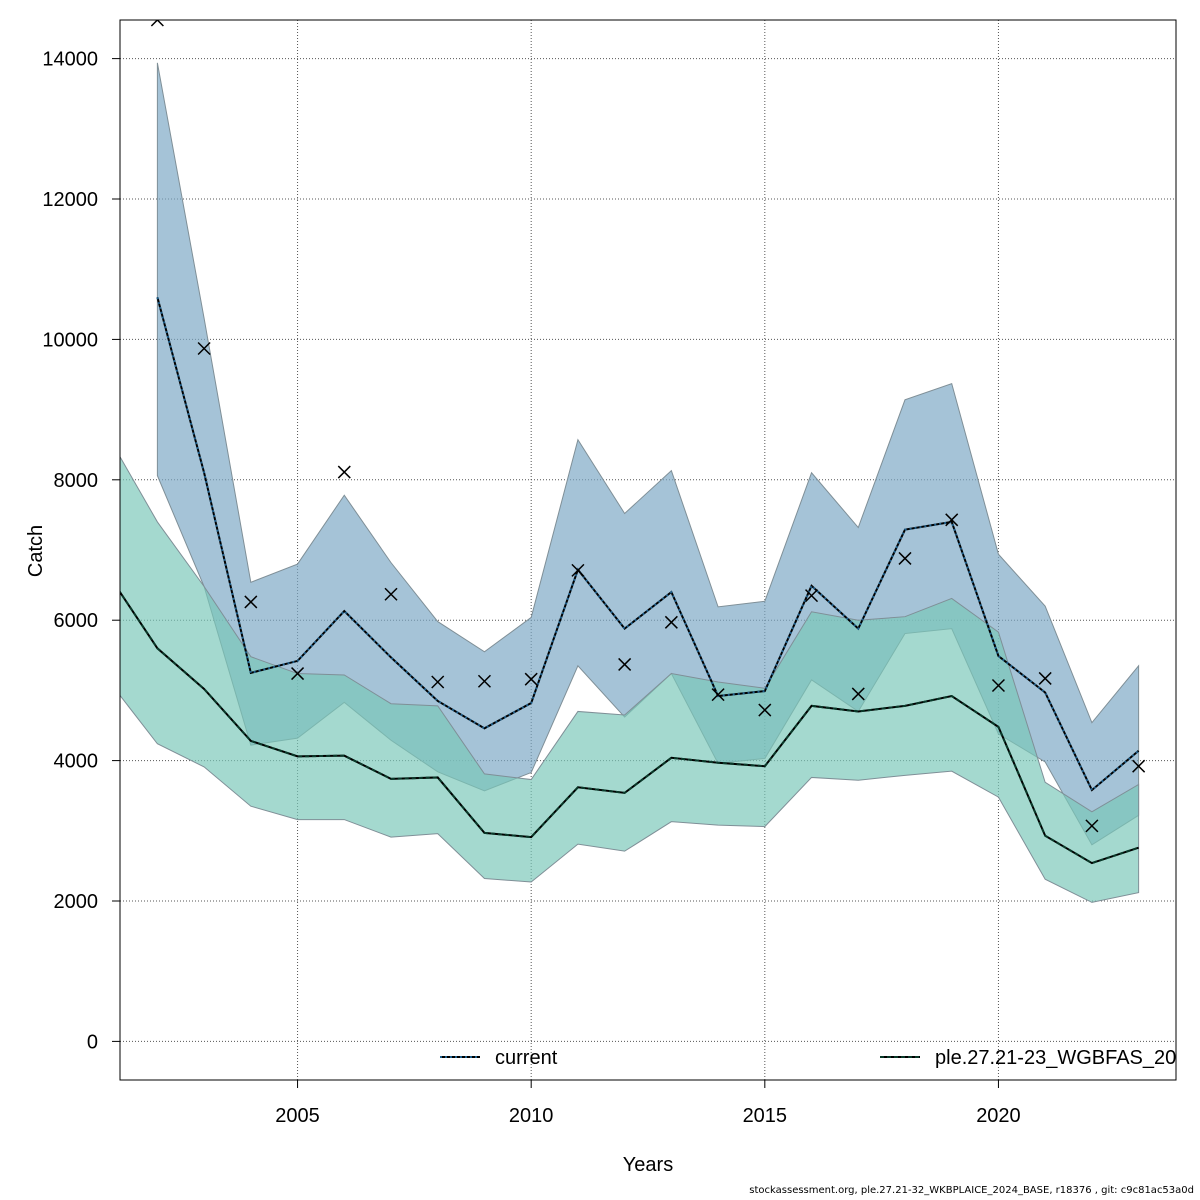  I want to click on x-tick-label: 2005, so click(297, 1116).